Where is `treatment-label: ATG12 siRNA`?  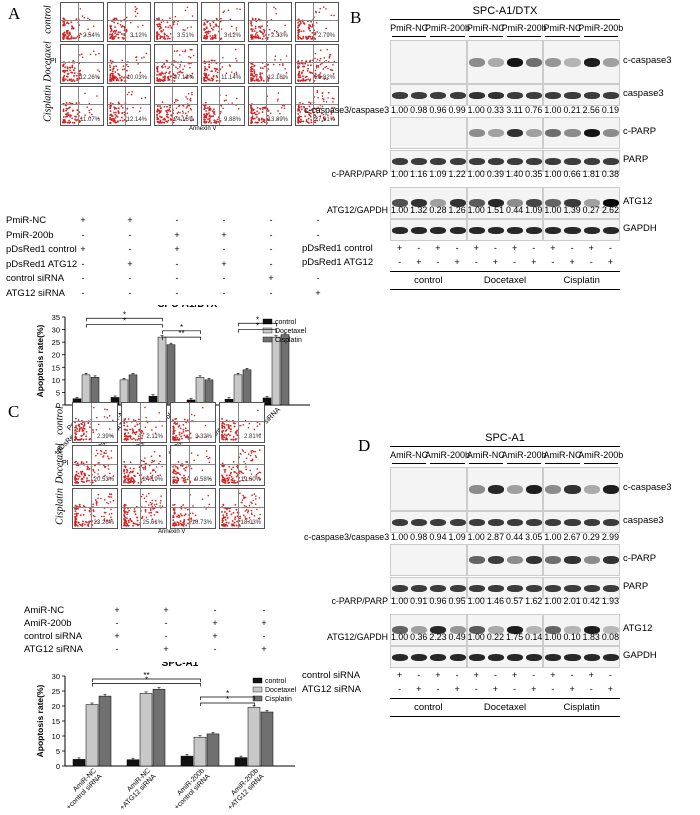 treatment-label: ATG12 siRNA is located at coordinates (331, 689).